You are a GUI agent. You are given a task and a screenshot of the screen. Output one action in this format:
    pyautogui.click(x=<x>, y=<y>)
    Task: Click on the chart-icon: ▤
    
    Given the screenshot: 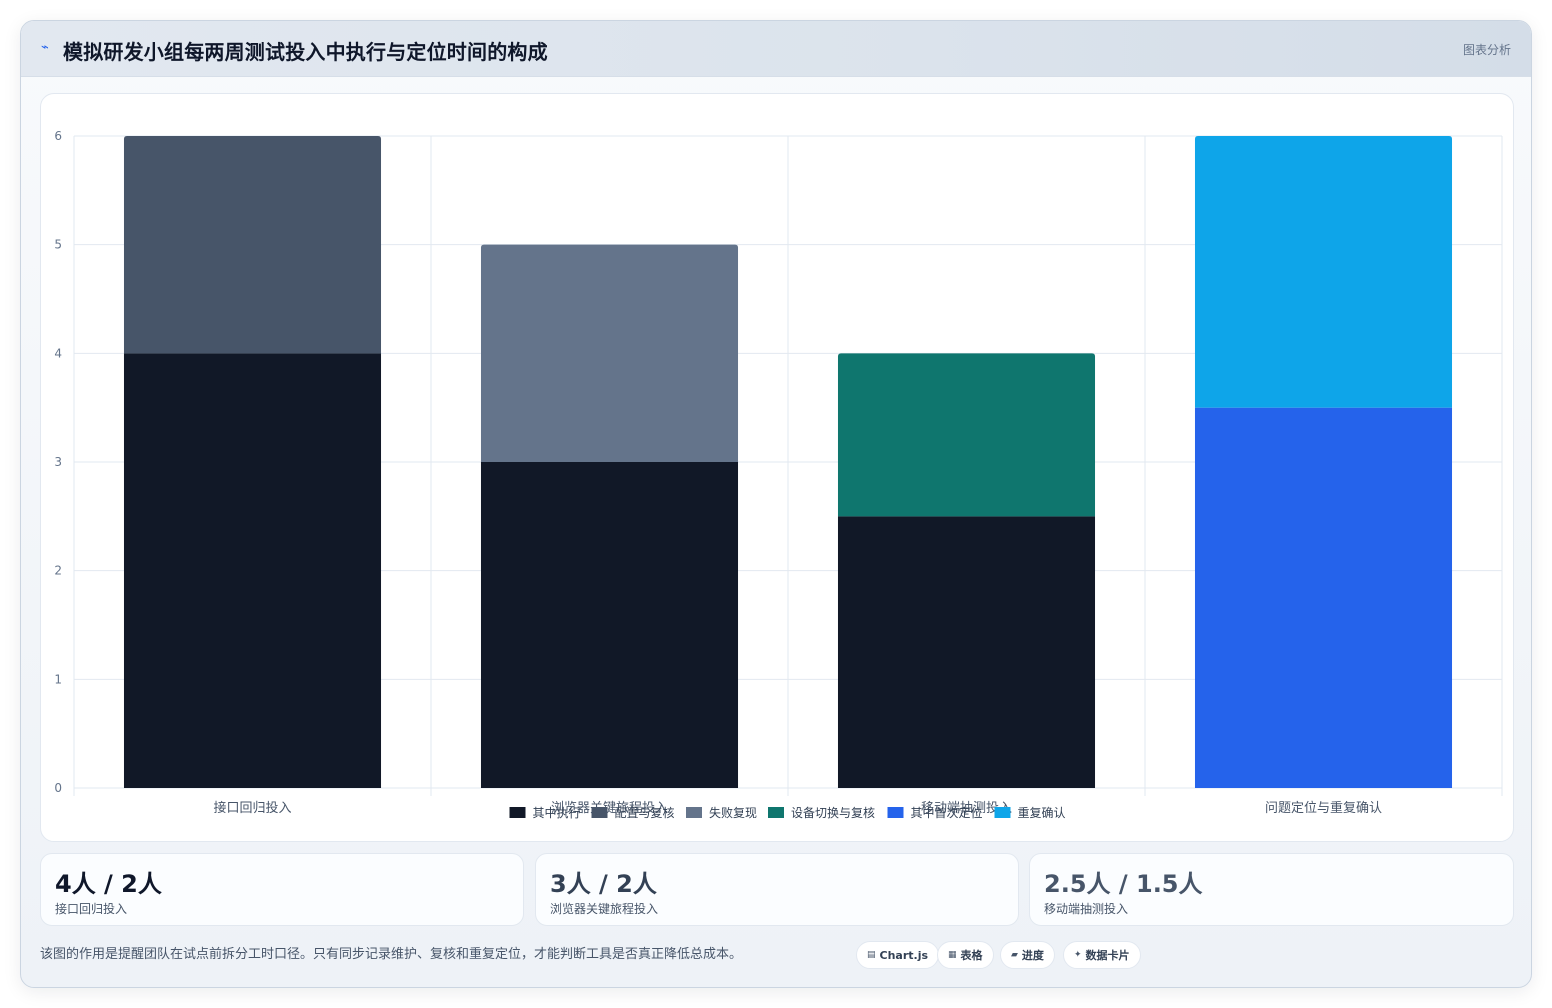 What is the action you would take?
    pyautogui.click(x=871, y=955)
    